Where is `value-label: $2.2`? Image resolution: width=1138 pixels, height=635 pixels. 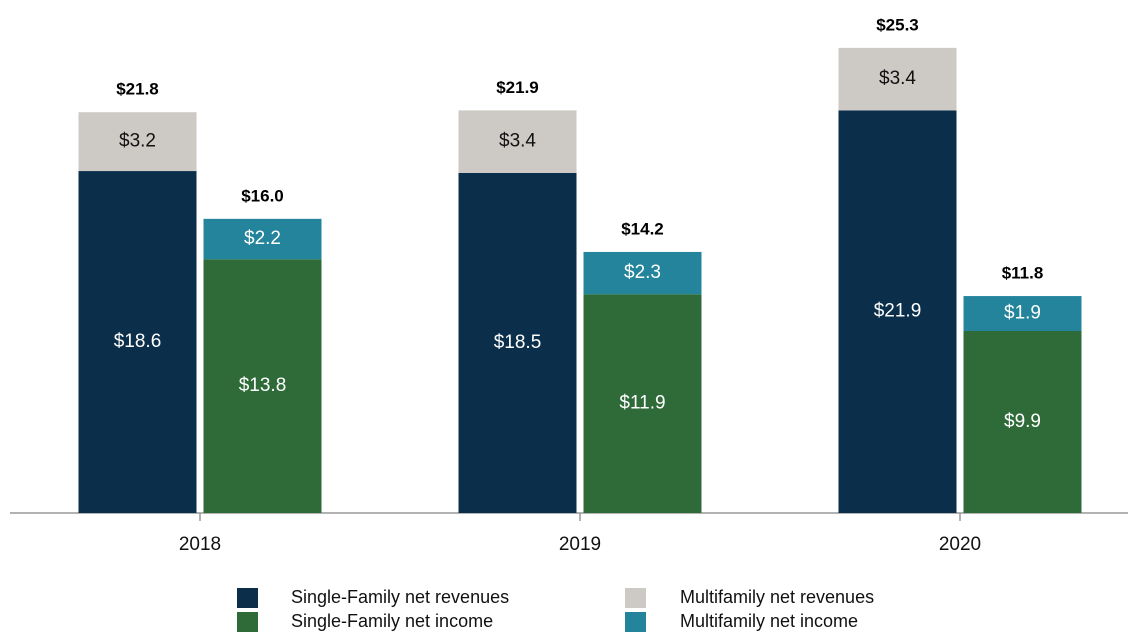
value-label: $2.2 is located at coordinates (262, 238).